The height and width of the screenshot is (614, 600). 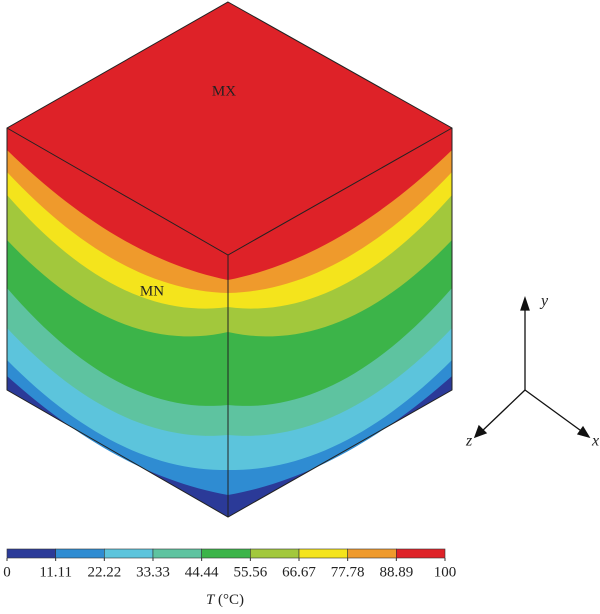 What do you see at coordinates (554, 411) in the screenshot?
I see `x-axis-arrow` at bounding box center [554, 411].